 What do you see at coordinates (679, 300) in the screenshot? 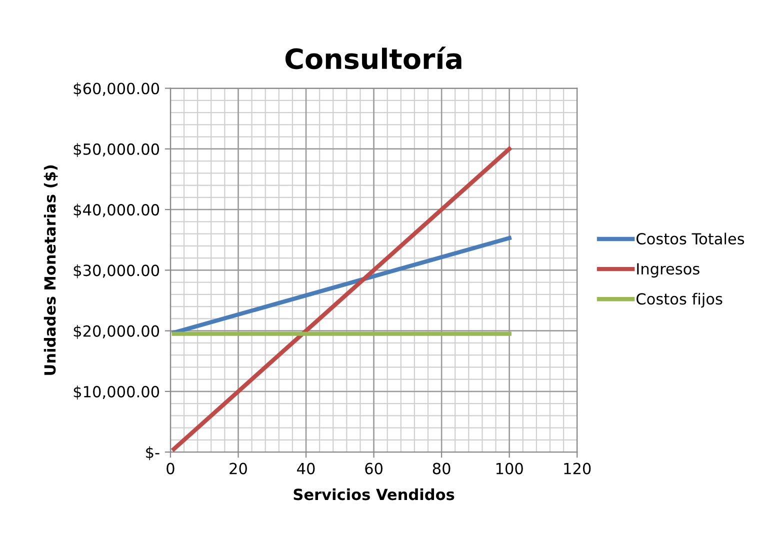
I see `legend-label: Costos fijos` at bounding box center [679, 300].